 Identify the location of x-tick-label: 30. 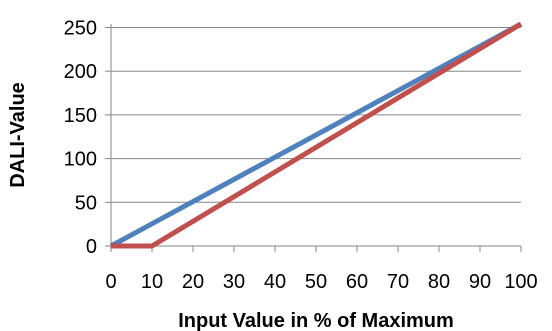
(234, 282).